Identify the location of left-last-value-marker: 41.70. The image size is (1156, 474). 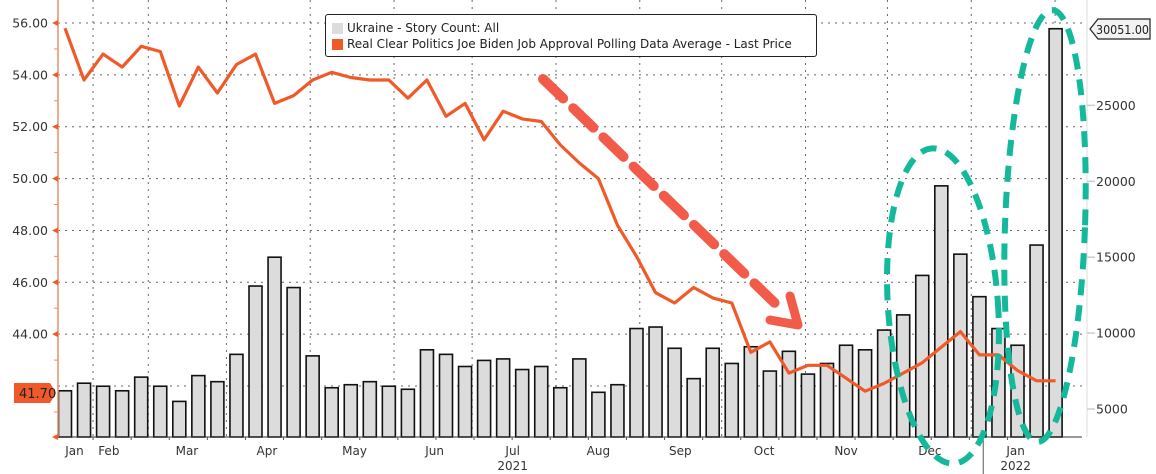
(35, 393).